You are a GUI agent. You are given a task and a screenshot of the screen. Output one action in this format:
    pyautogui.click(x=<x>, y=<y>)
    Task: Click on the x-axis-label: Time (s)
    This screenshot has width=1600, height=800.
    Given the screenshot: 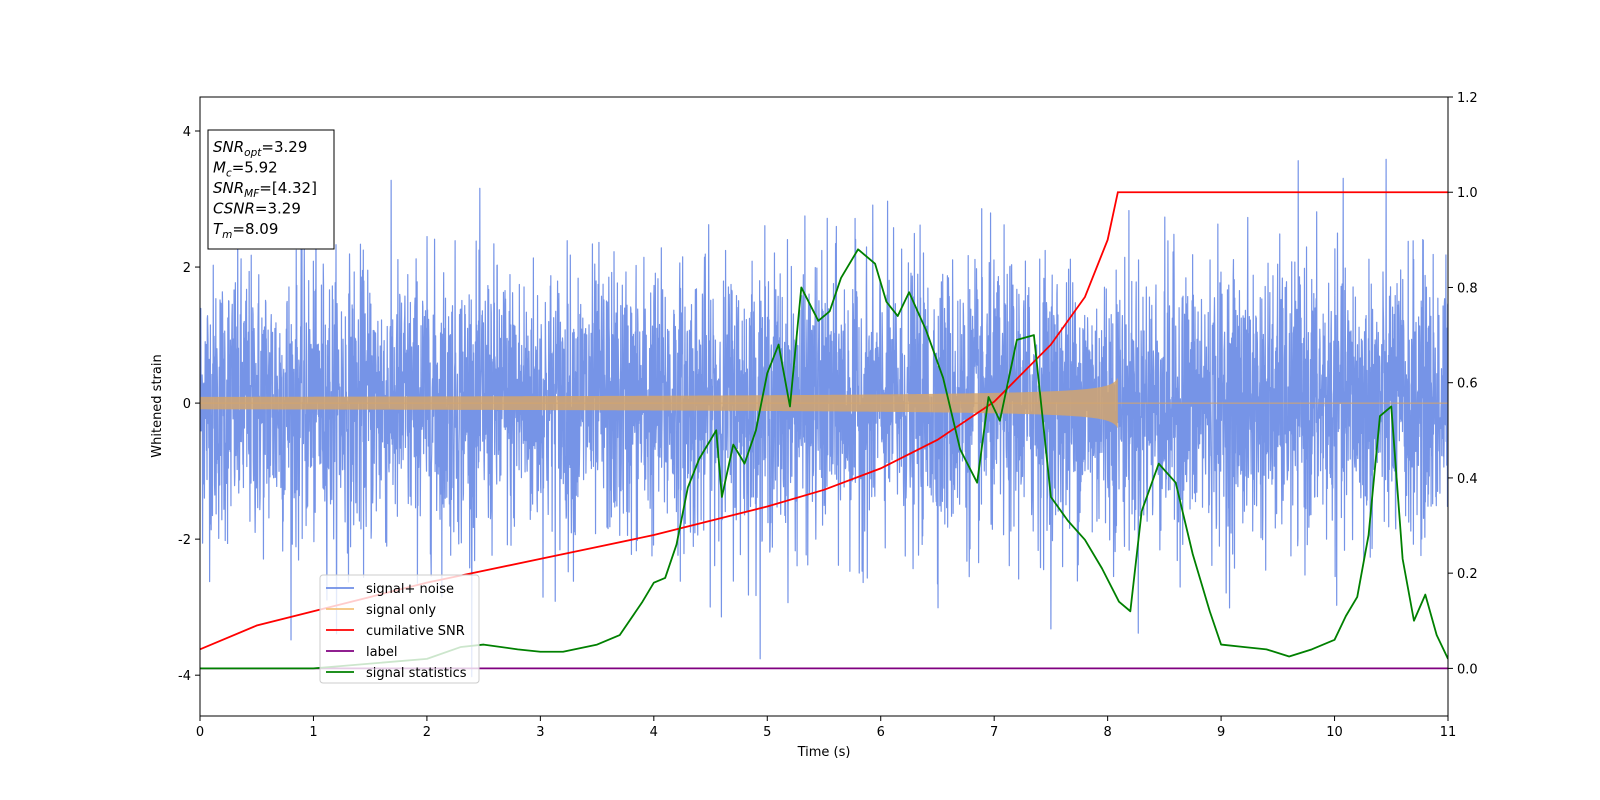 What is the action you would take?
    pyautogui.click(x=824, y=752)
    